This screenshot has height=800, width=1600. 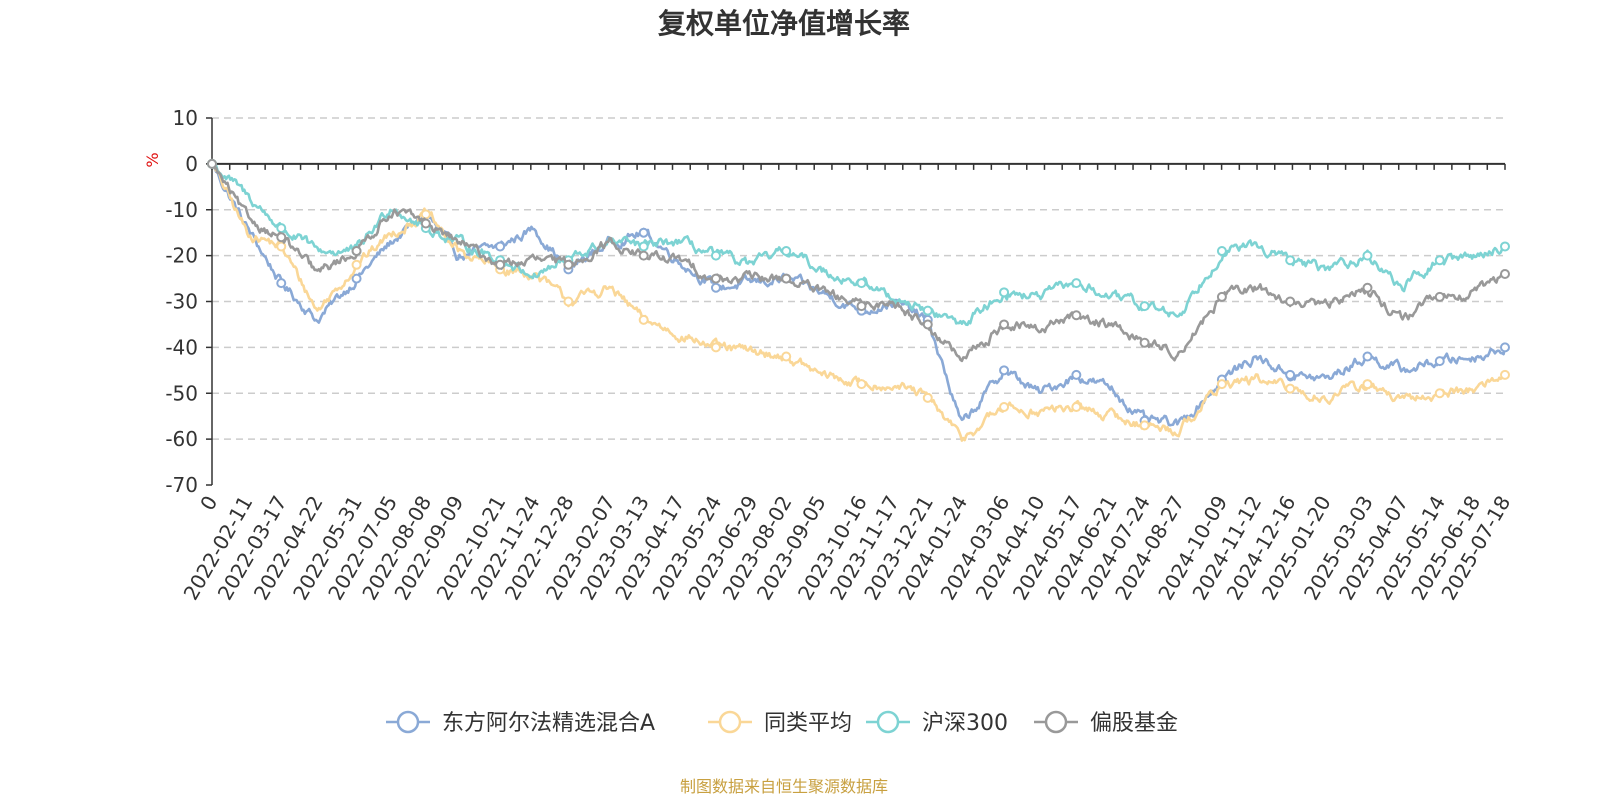 What do you see at coordinates (181, 210) in the screenshot?
I see `y-tick-label: -10` at bounding box center [181, 210].